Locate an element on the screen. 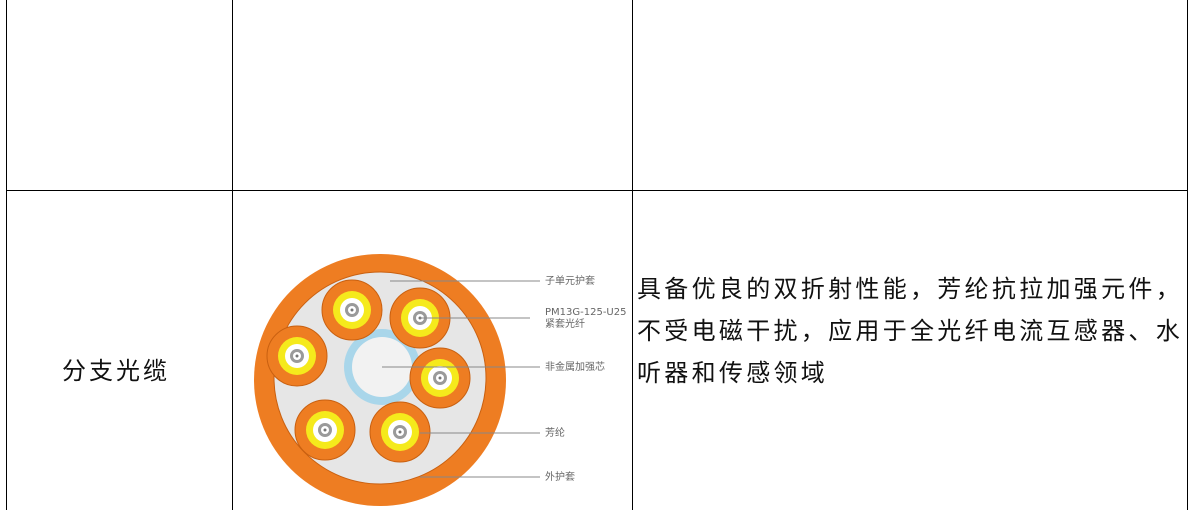  diagram-label: 非金属加强芯 is located at coordinates (575, 366).